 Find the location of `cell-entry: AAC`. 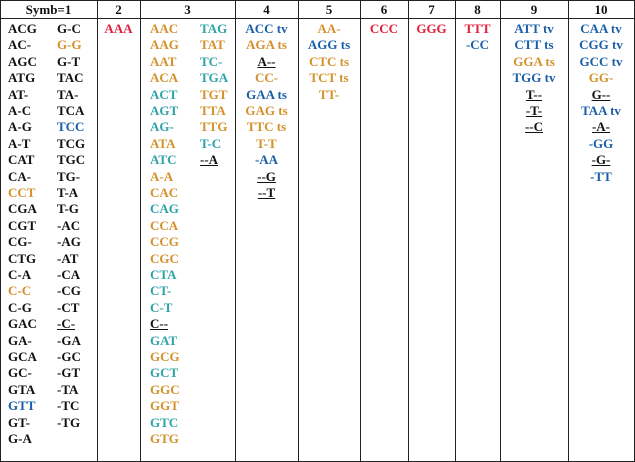

cell-entry: AAC is located at coordinates (164, 28).